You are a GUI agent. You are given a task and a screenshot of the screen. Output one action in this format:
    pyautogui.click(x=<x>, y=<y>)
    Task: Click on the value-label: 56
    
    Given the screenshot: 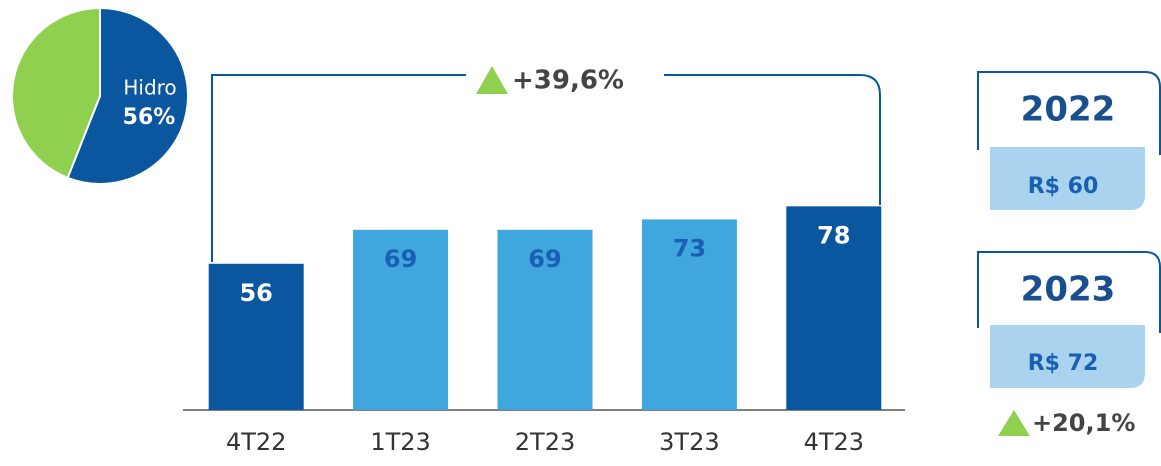 What is the action you would take?
    pyautogui.click(x=255, y=293)
    